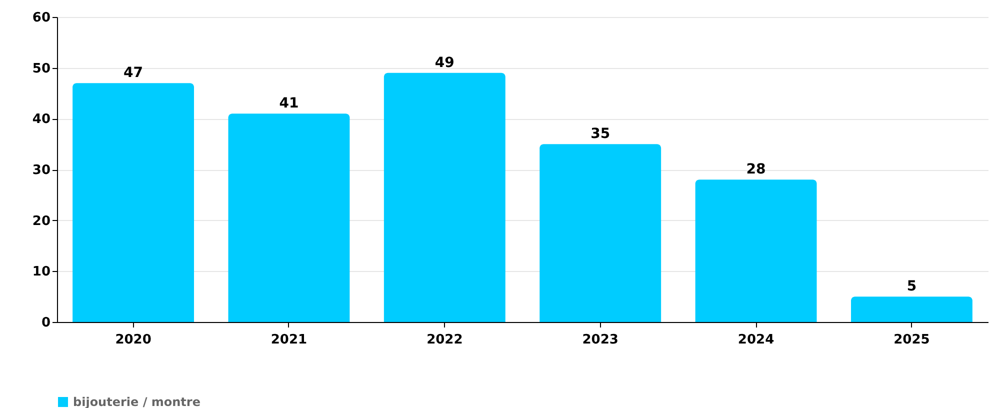 This screenshot has height=408, width=994. What do you see at coordinates (133, 340) in the screenshot?
I see `x-tick-label: 2020` at bounding box center [133, 340].